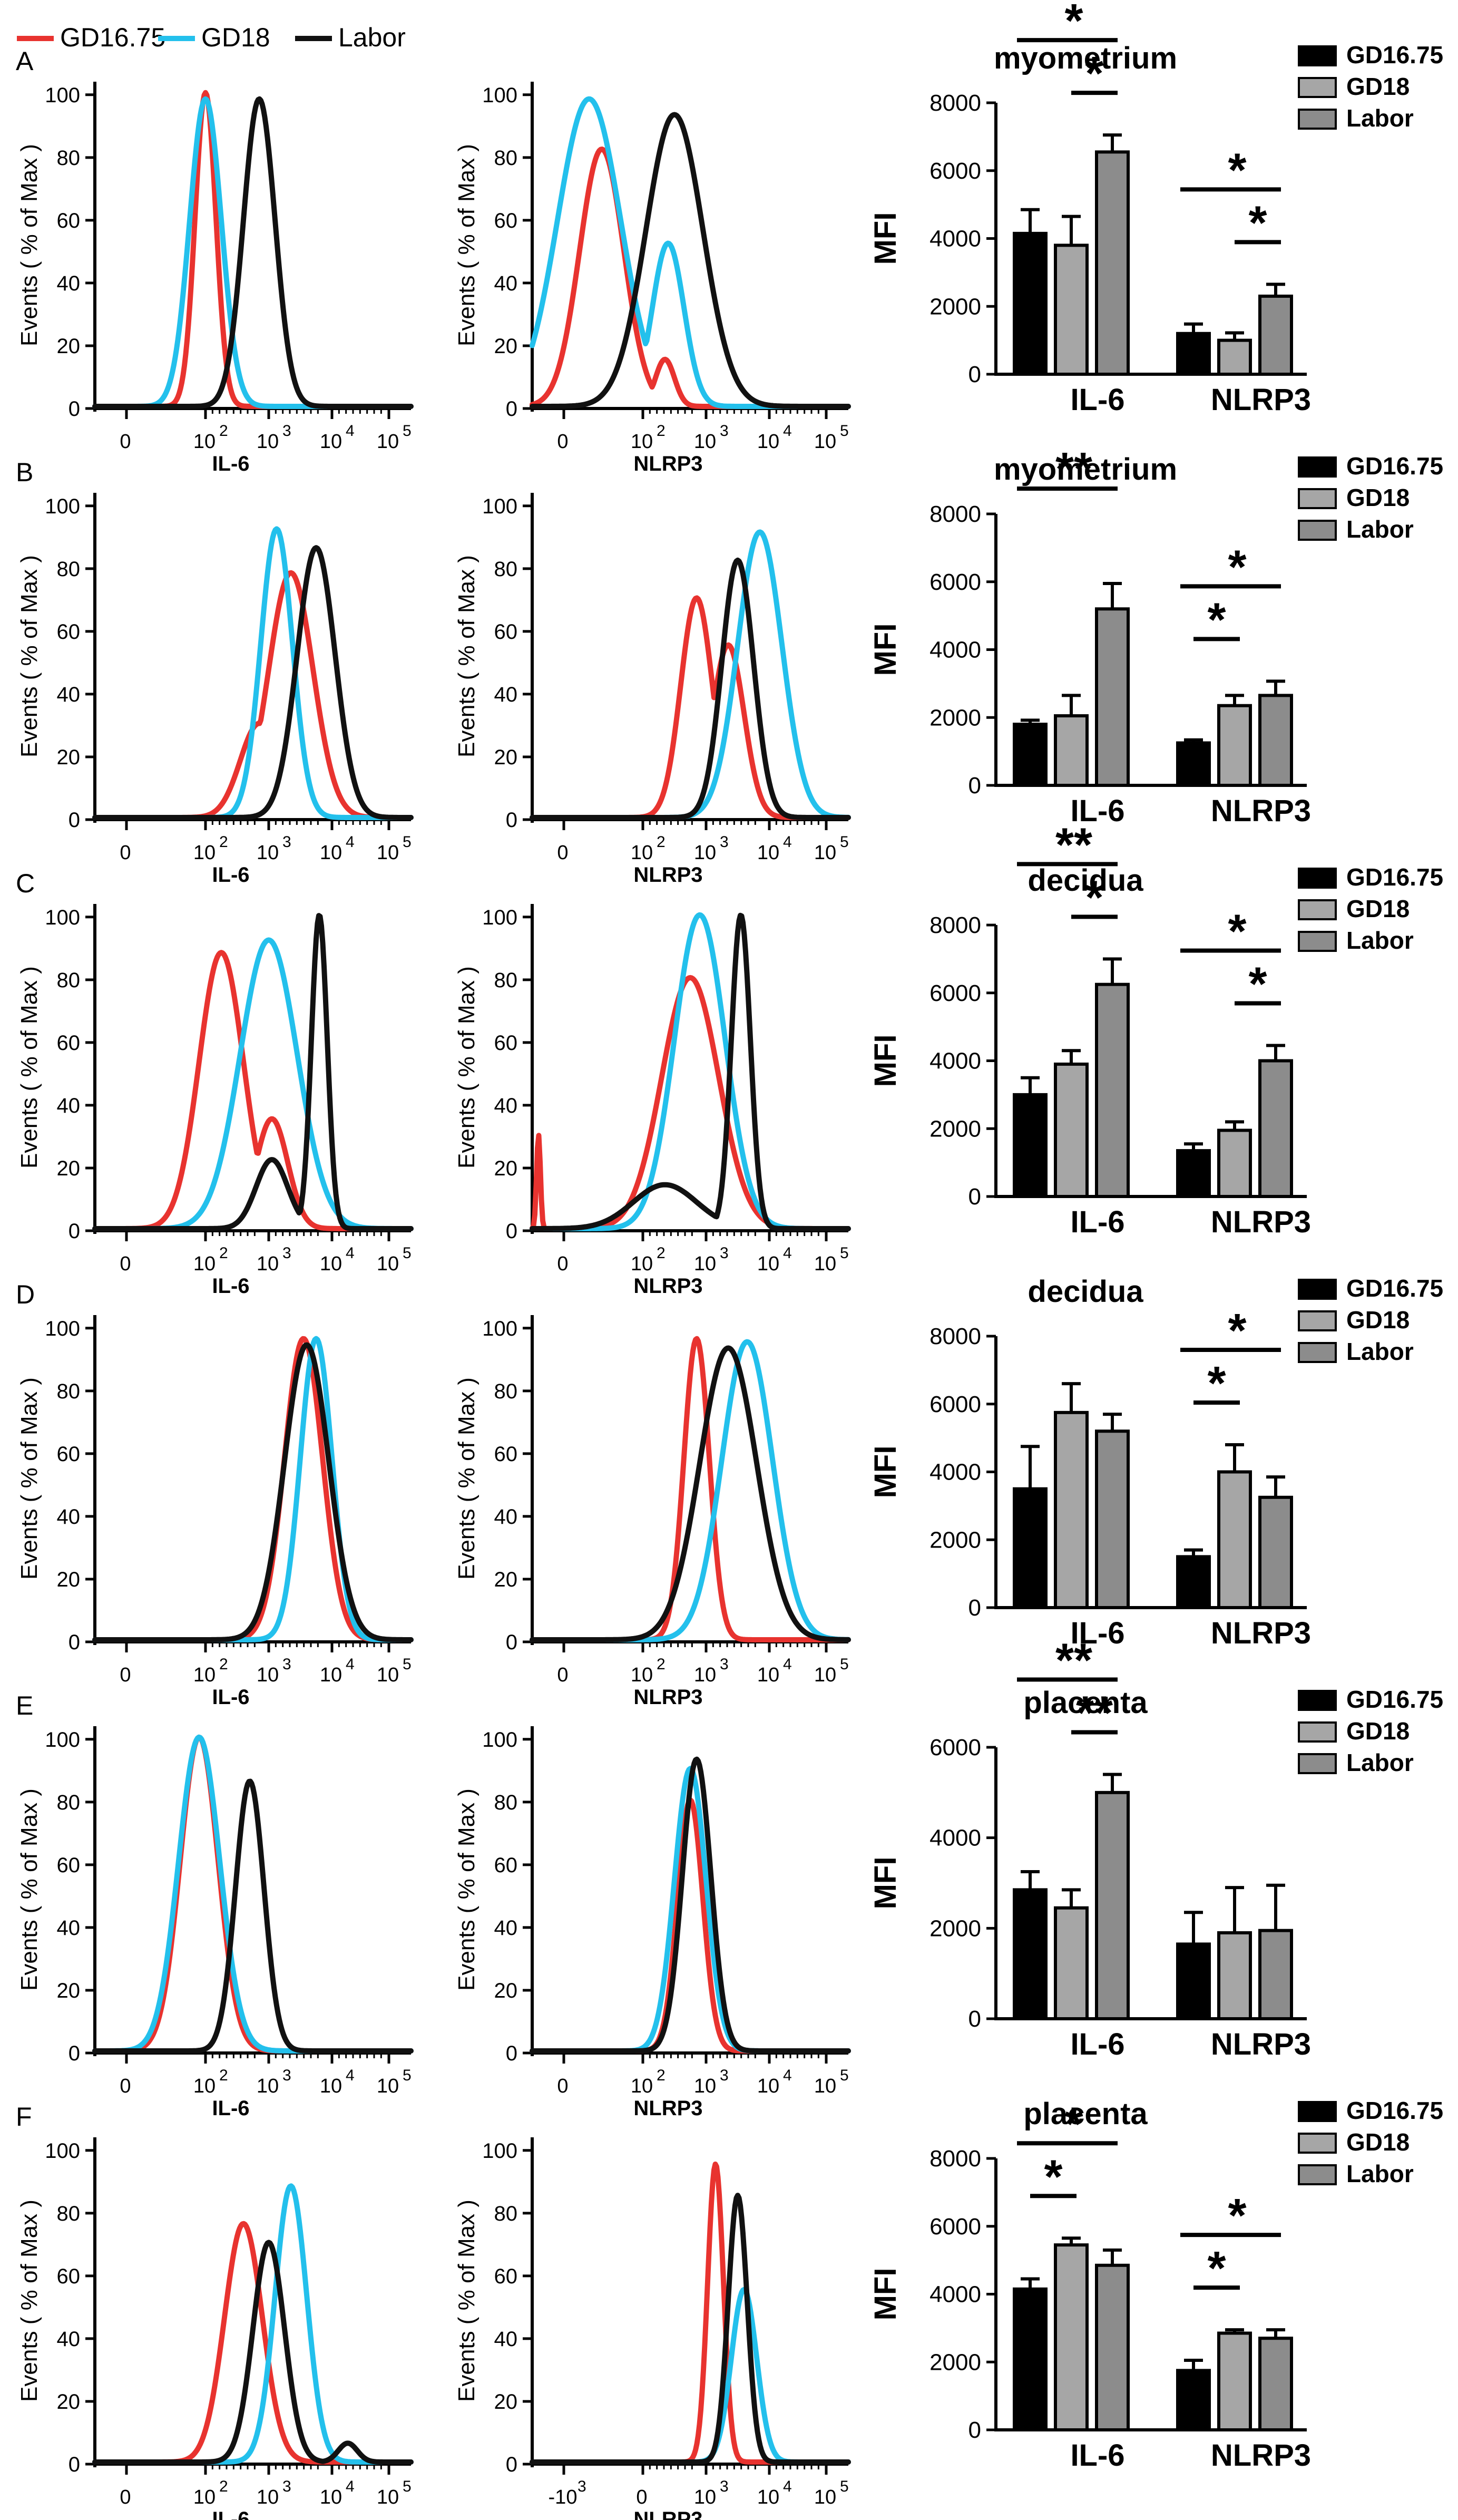  What do you see at coordinates (223, 2486) in the screenshot?
I see `x-tick-exponent: 2` at bounding box center [223, 2486].